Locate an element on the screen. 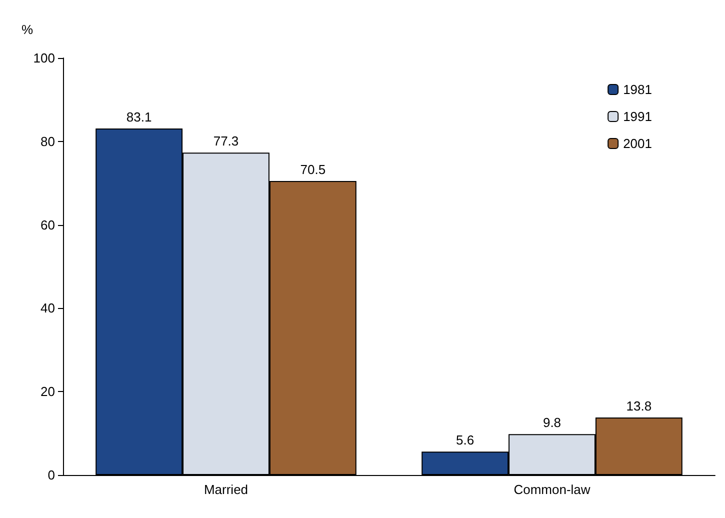 Image resolution: width=725 pixels, height=518 pixels. data-label: 83.1 is located at coordinates (139, 116).